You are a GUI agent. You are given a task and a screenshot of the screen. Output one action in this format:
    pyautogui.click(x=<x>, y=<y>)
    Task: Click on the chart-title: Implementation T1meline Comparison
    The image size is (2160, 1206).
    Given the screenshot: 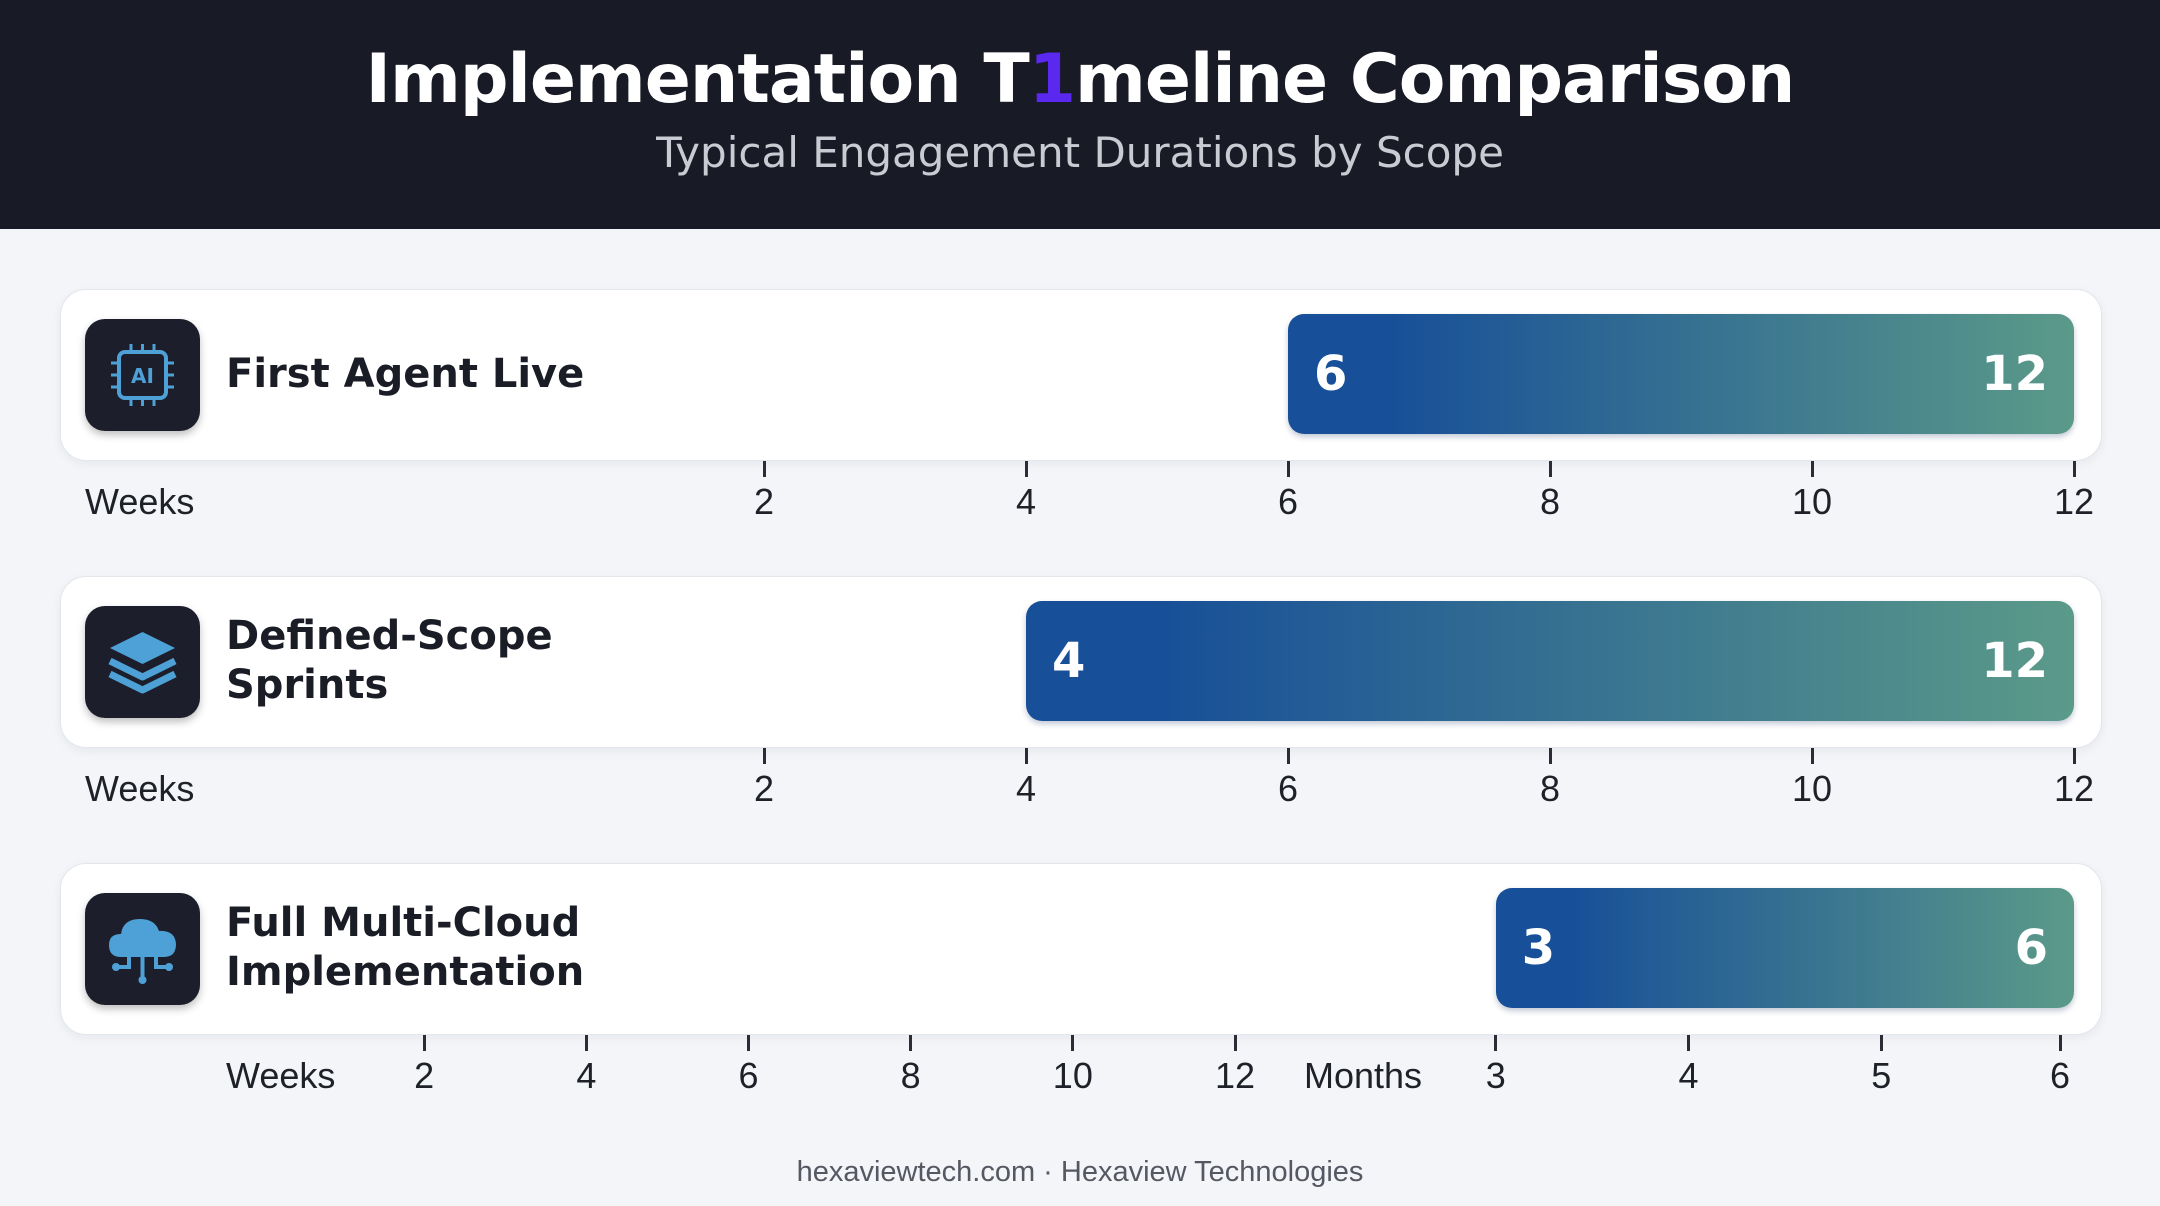 What is the action you would take?
    pyautogui.click(x=1080, y=79)
    